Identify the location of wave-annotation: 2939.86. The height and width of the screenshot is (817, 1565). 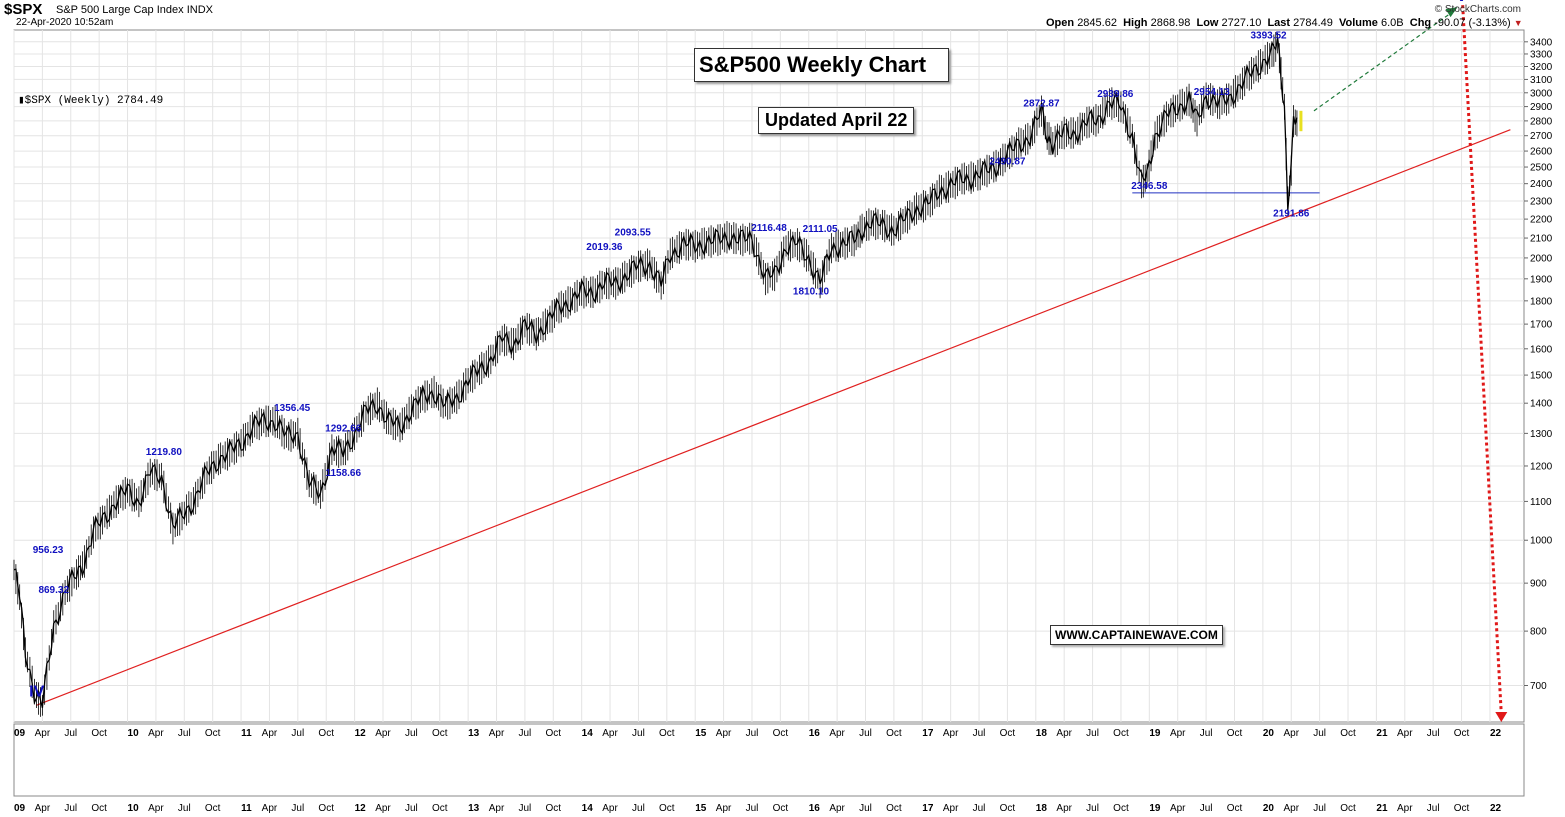
(1115, 94).